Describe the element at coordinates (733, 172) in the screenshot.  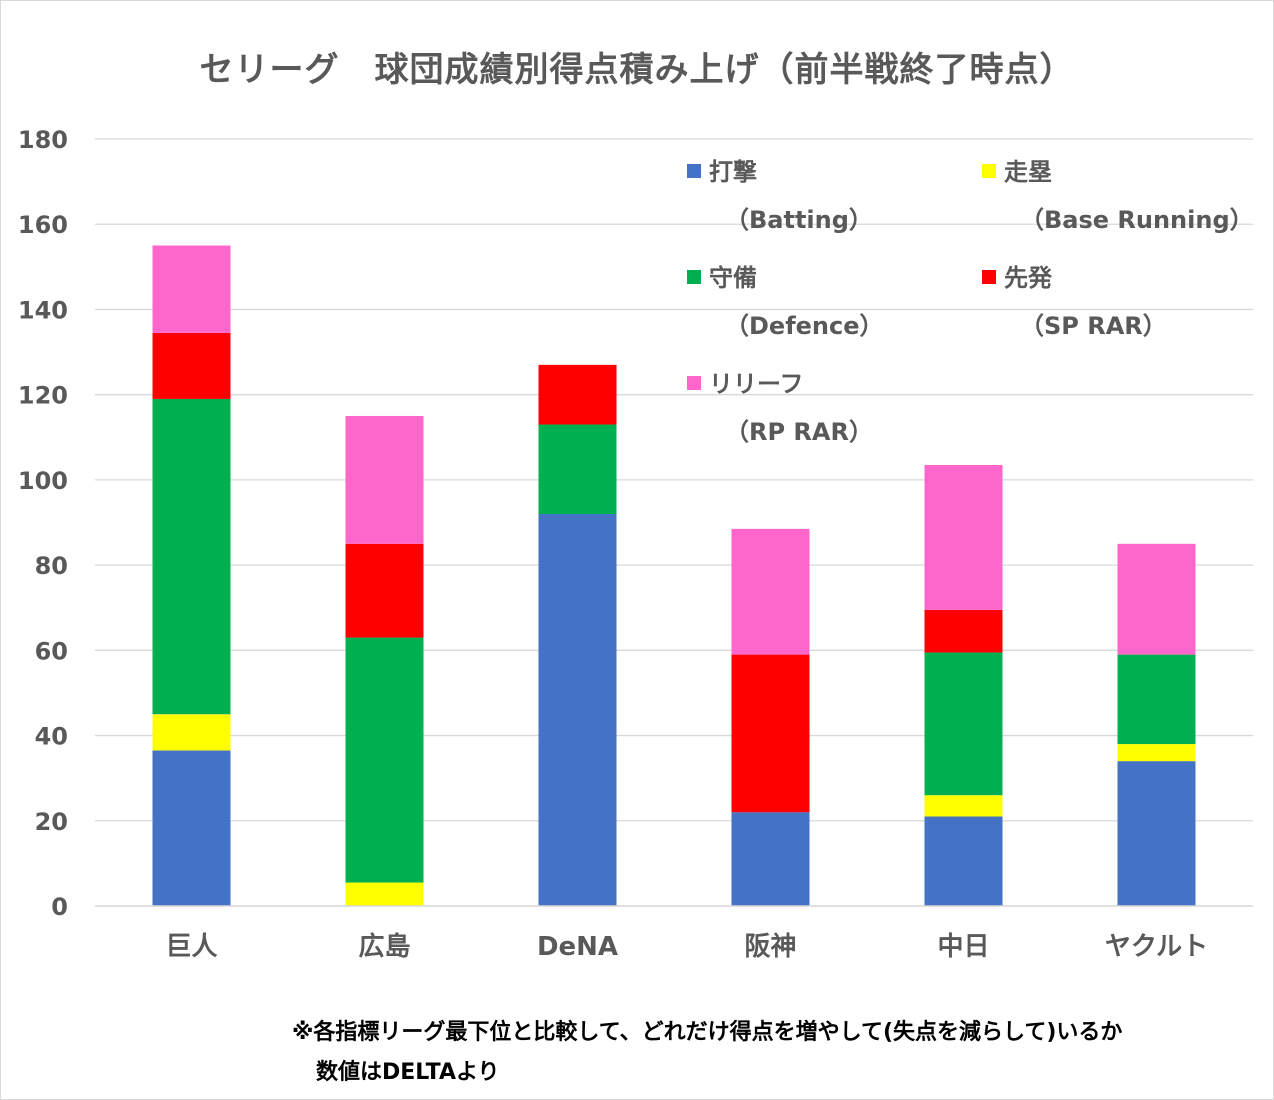
I see `legend-label-1: 打撃` at that location.